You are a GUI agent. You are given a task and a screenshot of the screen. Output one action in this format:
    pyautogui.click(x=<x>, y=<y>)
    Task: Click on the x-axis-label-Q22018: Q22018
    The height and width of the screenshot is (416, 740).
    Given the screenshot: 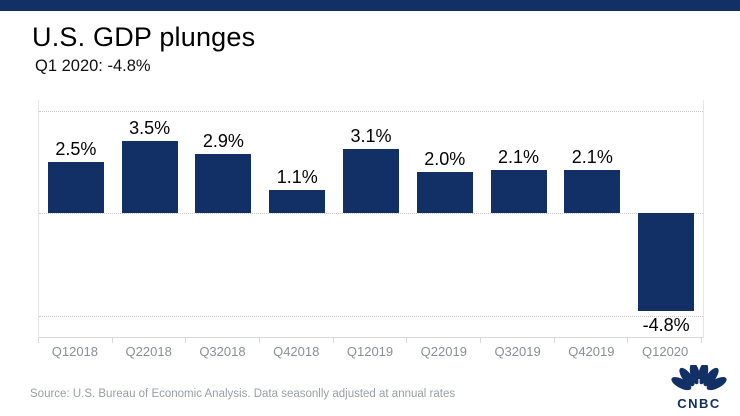 What is the action you would take?
    pyautogui.click(x=148, y=351)
    